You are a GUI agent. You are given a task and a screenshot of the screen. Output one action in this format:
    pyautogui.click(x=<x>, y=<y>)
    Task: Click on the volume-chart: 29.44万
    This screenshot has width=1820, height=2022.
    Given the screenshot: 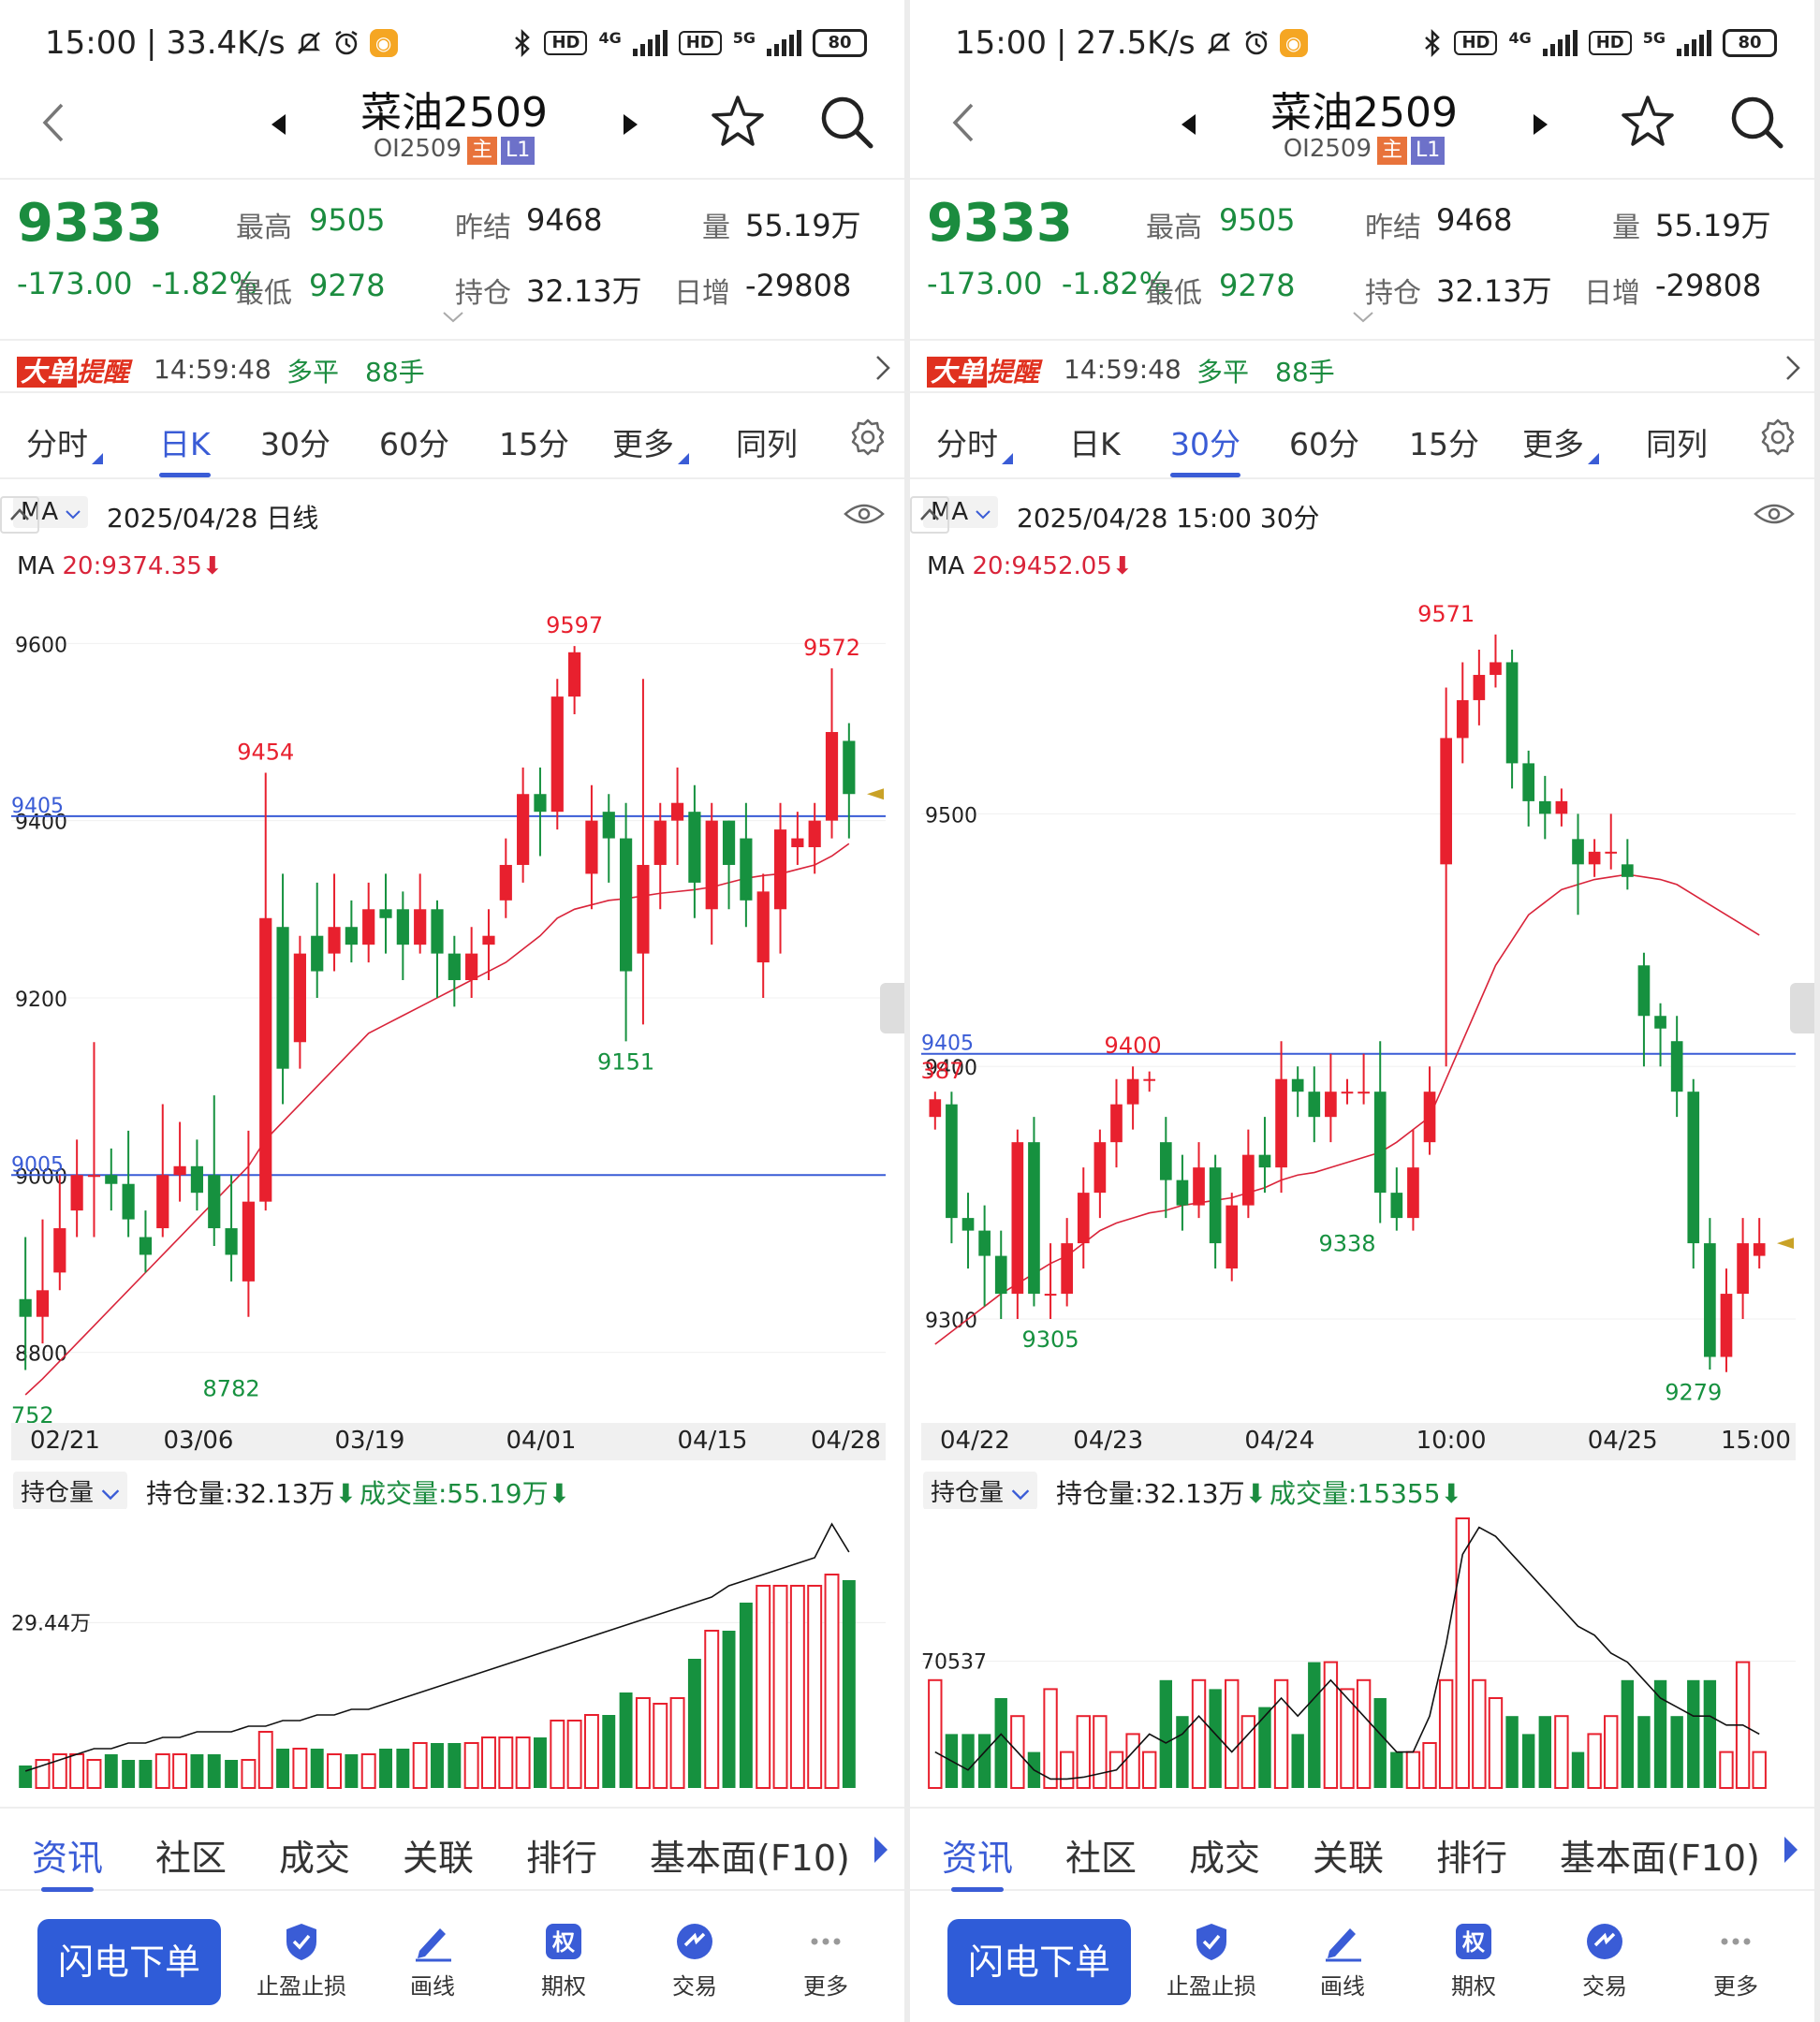 What is the action you would take?
    pyautogui.click(x=448, y=1650)
    